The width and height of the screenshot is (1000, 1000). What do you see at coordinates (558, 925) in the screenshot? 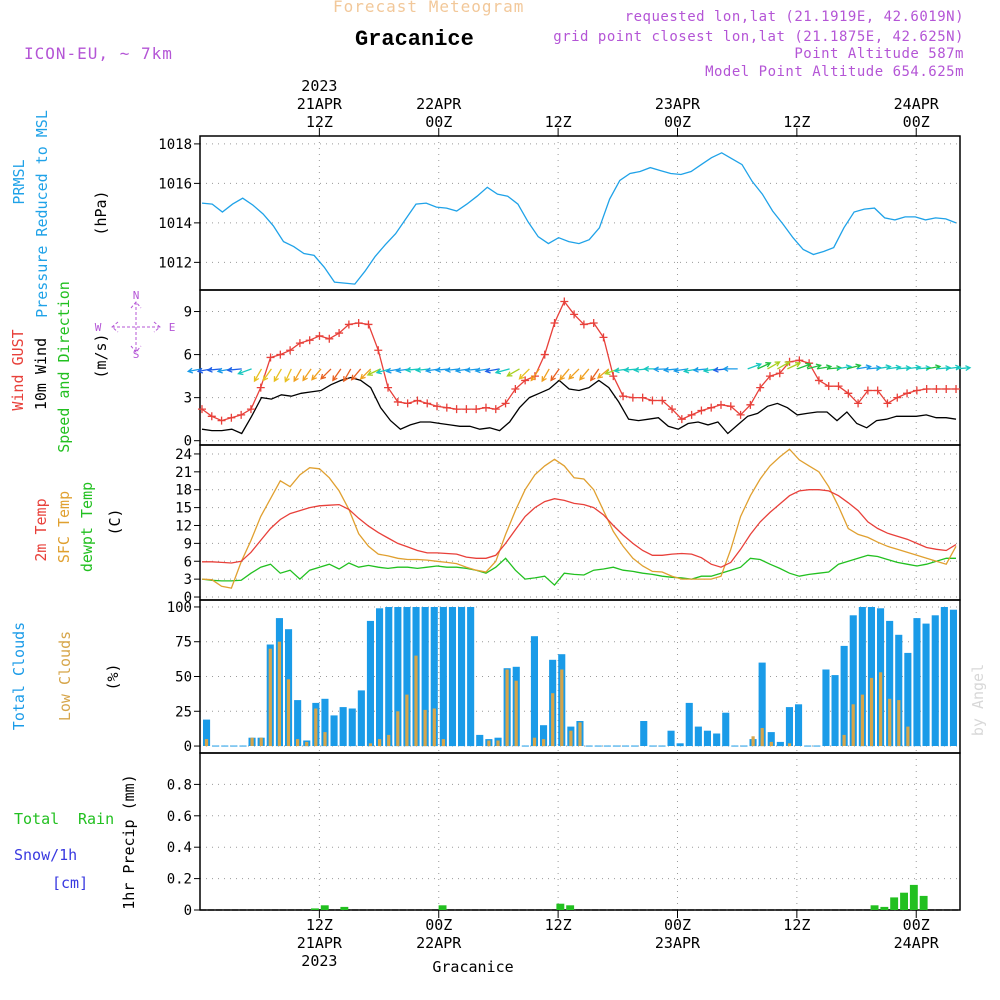
I see `bottom-axis-label: 12Z` at bounding box center [558, 925].